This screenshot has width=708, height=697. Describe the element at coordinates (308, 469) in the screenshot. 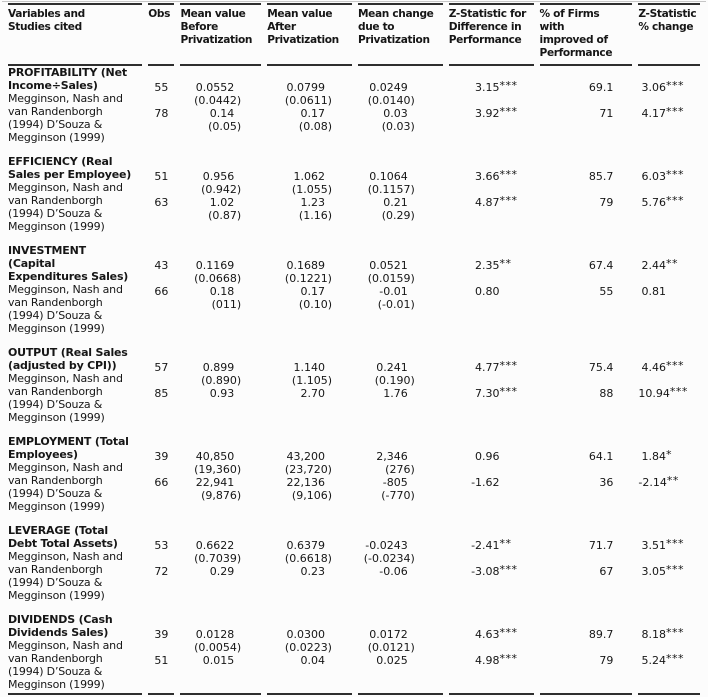

I see `mean-after-sd: (23,720)` at that location.